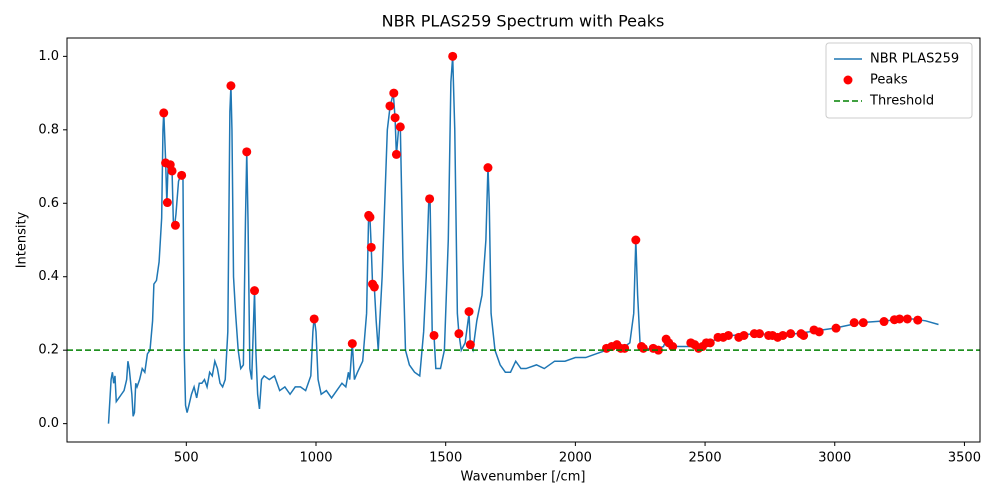 Image resolution: width=1000 pixels, height=504 pixels. I want to click on legend-label: NBR PLAS259, so click(914, 59).